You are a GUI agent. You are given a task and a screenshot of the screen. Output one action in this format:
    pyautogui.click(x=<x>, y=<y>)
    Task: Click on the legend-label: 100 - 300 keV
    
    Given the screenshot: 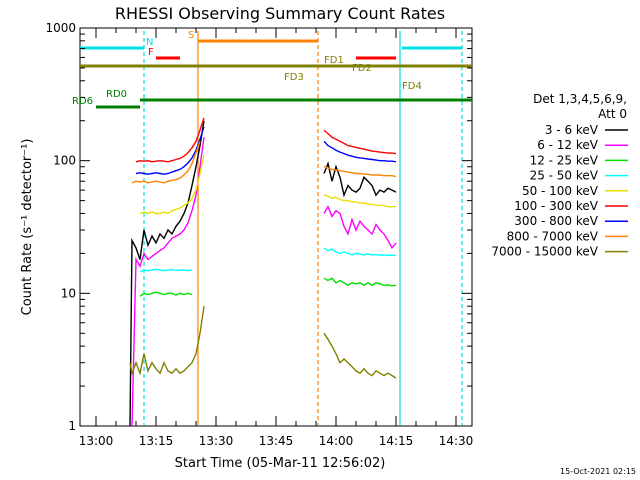 What is the action you would take?
    pyautogui.click(x=556, y=206)
    